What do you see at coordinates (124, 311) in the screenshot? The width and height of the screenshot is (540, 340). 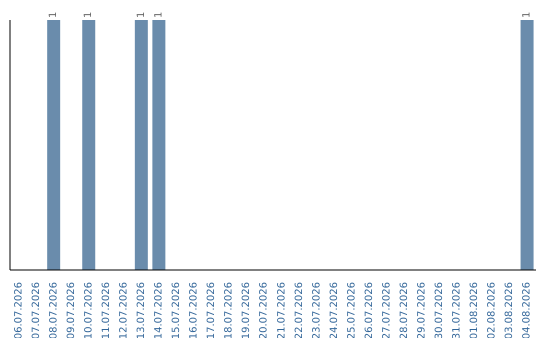 I see `x-tick-label: 12.07.2026` at bounding box center [124, 311].